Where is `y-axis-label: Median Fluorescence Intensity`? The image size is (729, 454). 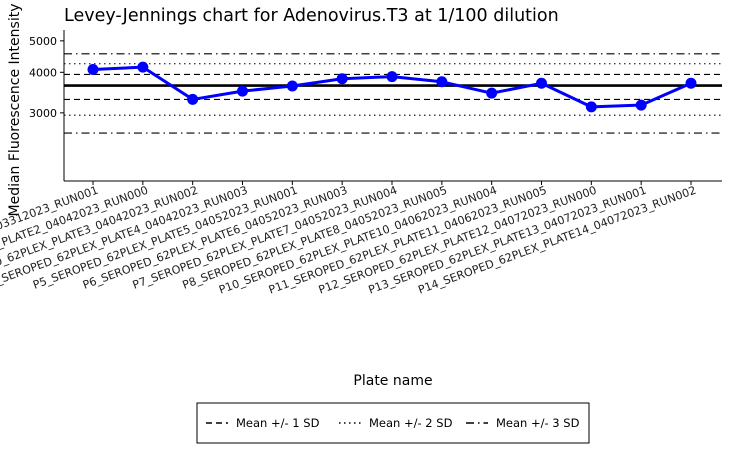 y-axis-label: Median Fluorescence Intensity is located at coordinates (15, 110).